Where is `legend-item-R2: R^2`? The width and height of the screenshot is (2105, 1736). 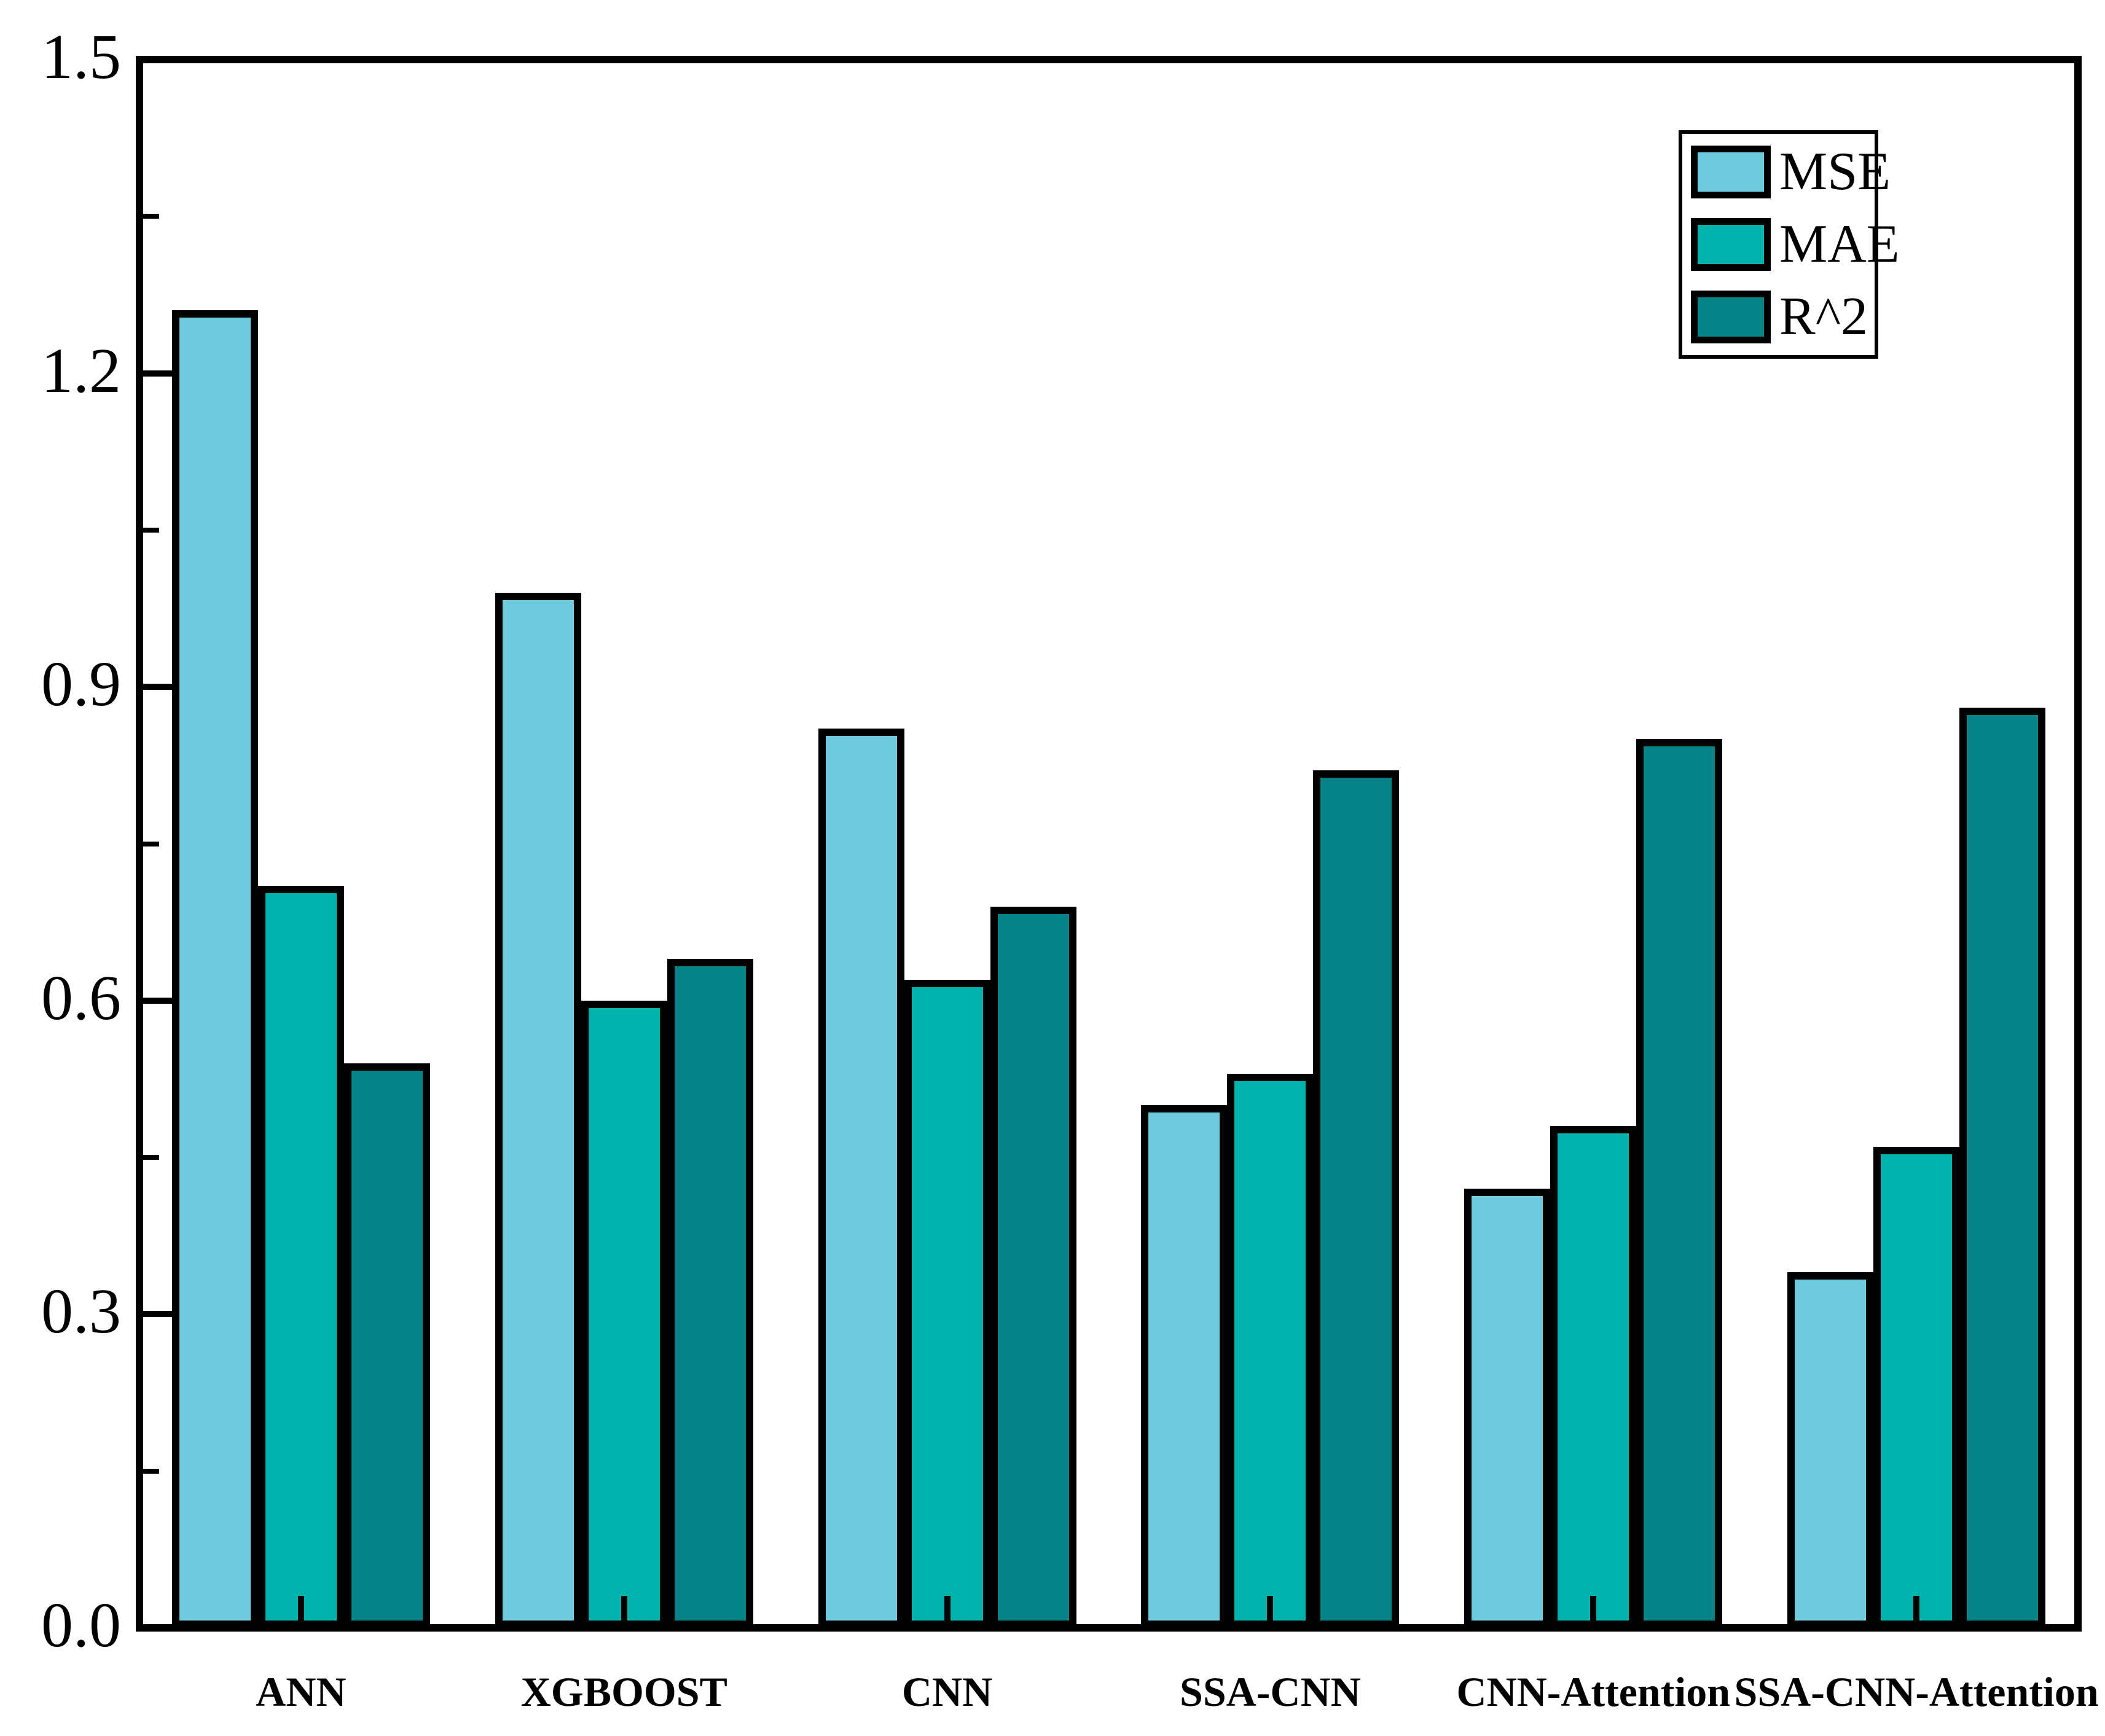
legend-item-R2: R^2 is located at coordinates (1783, 316).